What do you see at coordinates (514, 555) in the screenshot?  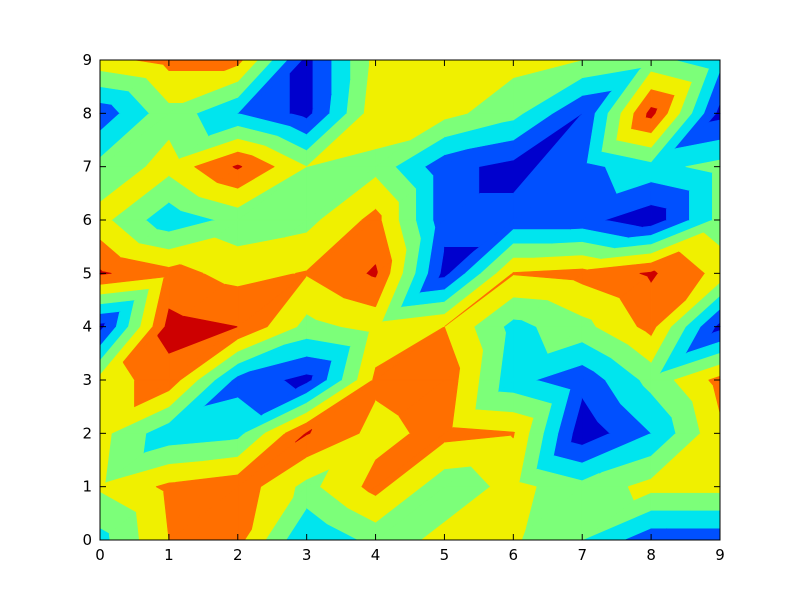 I see `x-tick-label: 6` at bounding box center [514, 555].